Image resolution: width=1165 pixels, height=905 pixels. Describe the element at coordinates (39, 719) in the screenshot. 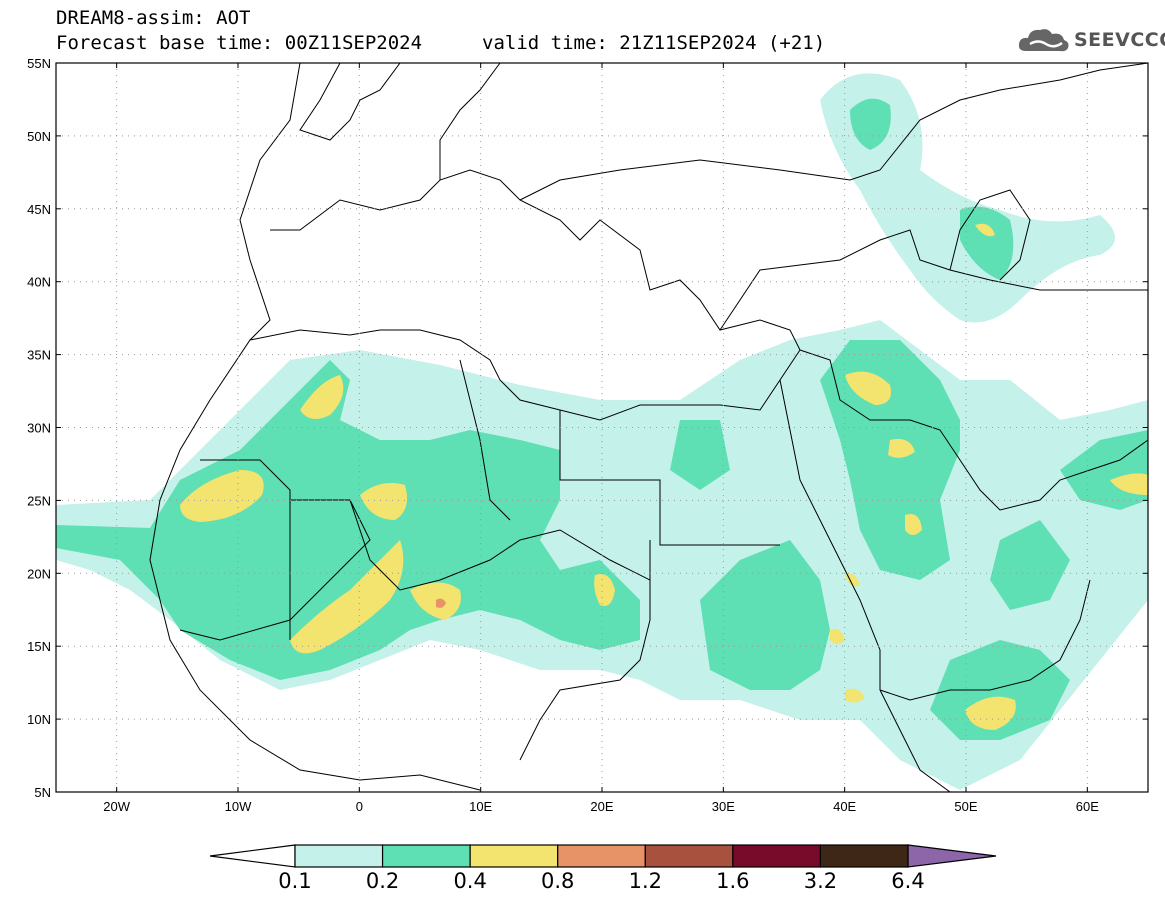

I see `lat-label: 10N` at that location.